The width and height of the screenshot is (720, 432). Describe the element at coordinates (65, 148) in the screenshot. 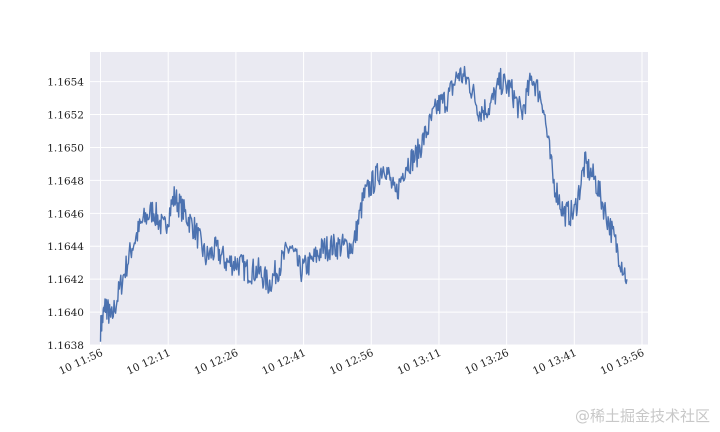

I see `y-tick-label: 1.1650` at that location.